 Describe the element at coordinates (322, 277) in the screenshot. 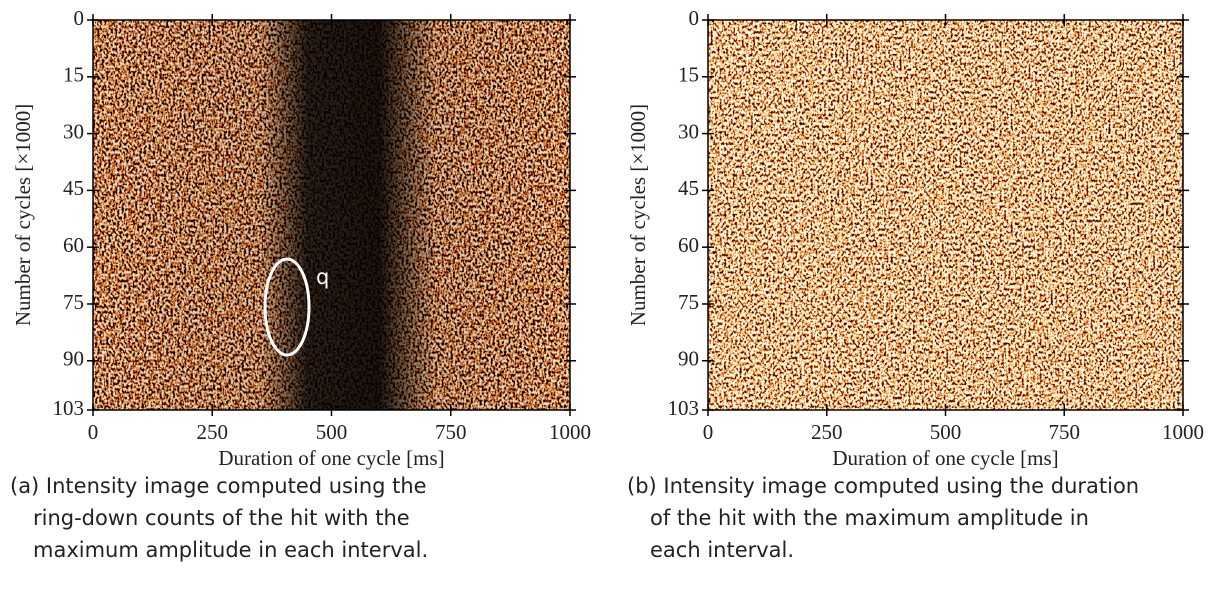

I see `annotation-label: q` at that location.